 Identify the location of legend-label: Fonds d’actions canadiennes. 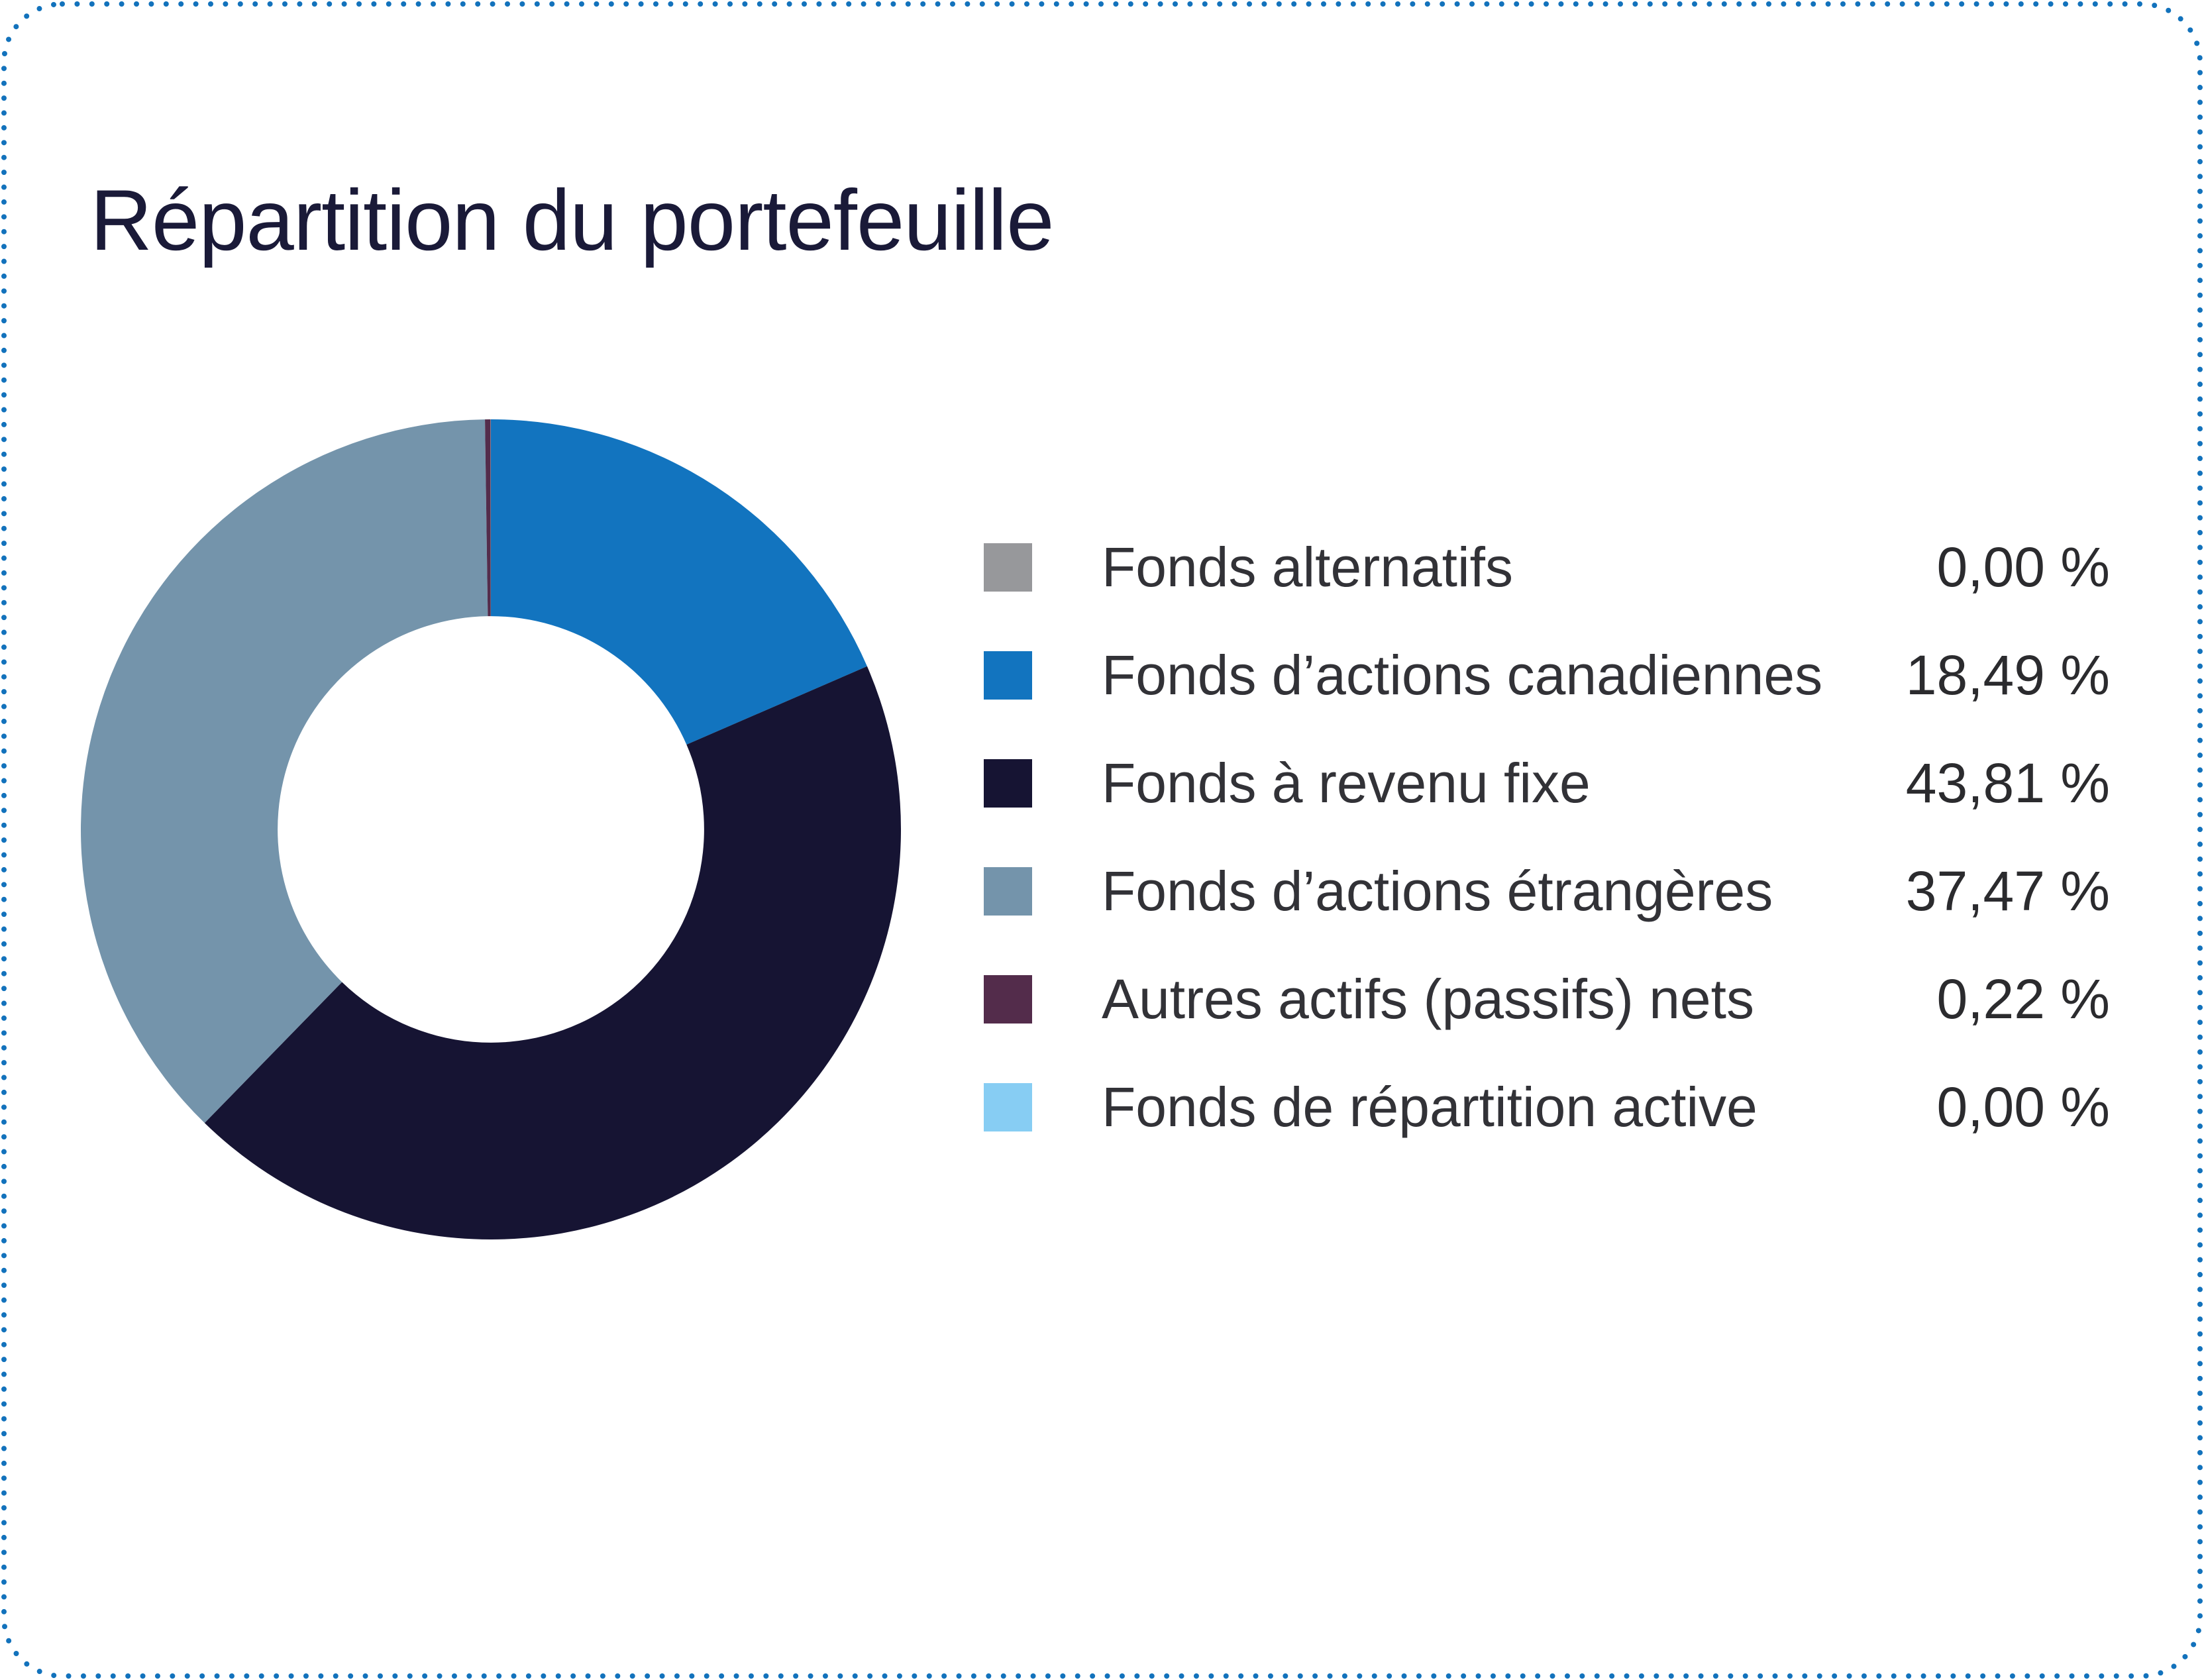
(1462, 675).